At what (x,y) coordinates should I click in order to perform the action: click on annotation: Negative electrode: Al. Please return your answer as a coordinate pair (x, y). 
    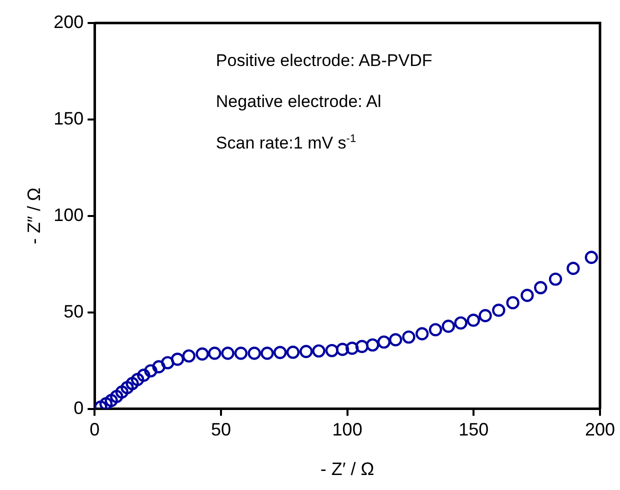
    Looking at the image, I should click on (299, 102).